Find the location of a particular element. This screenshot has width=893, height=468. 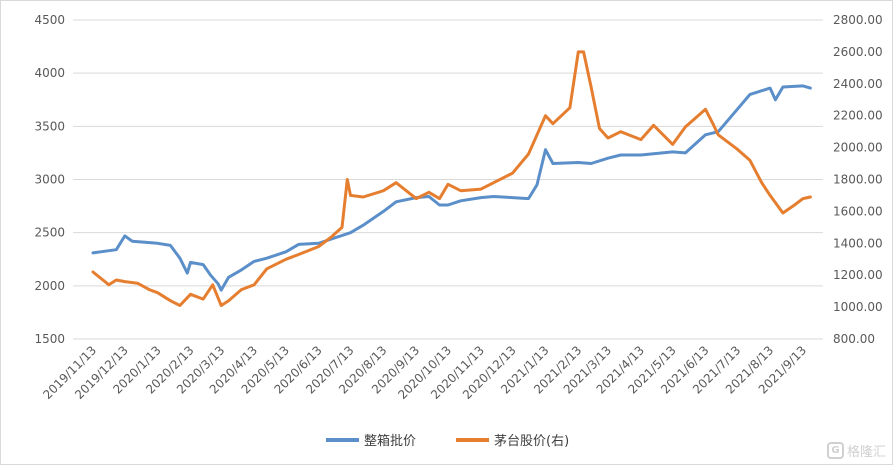

watermark-logo-icon: G is located at coordinates (835, 450).